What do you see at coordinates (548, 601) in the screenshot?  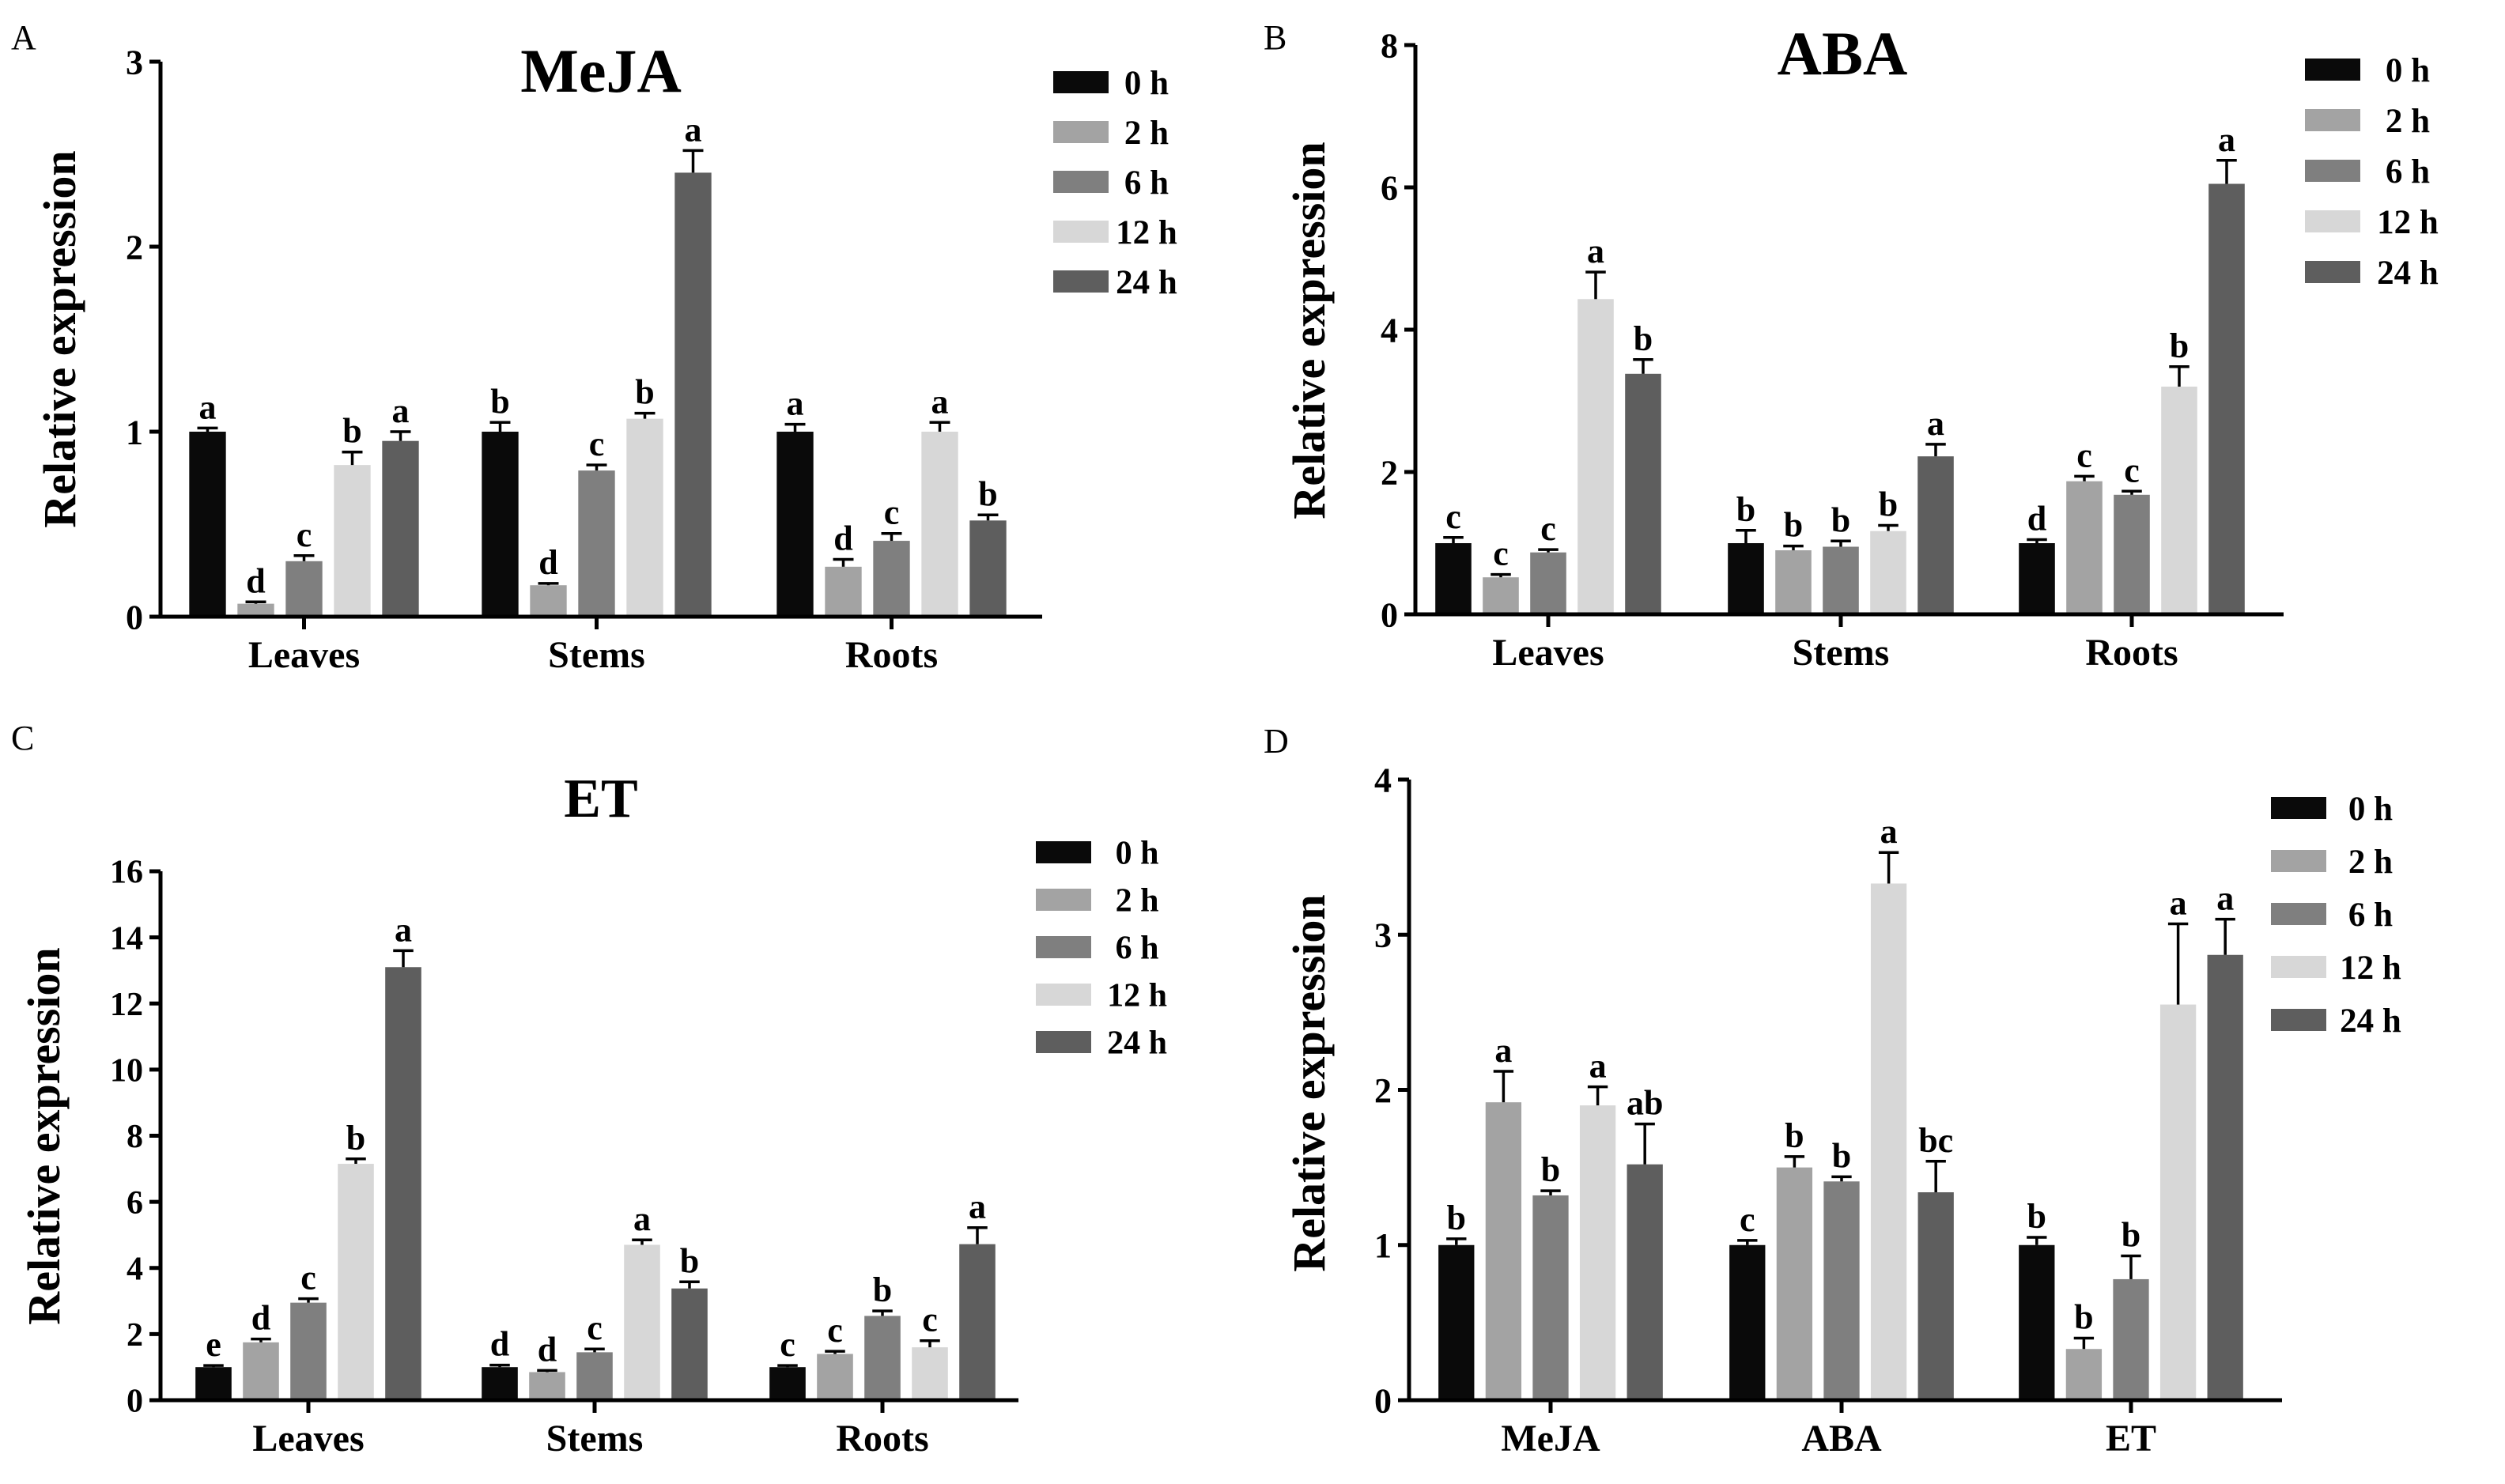 I see `bar-2h-stems` at bounding box center [548, 601].